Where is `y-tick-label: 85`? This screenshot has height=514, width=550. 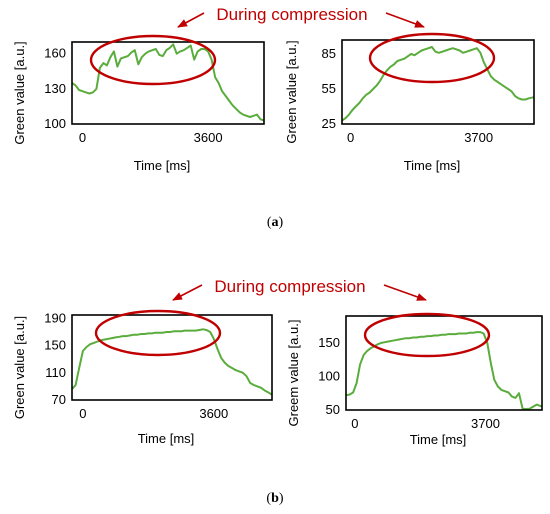
y-tick-label: 85 is located at coordinates (329, 53).